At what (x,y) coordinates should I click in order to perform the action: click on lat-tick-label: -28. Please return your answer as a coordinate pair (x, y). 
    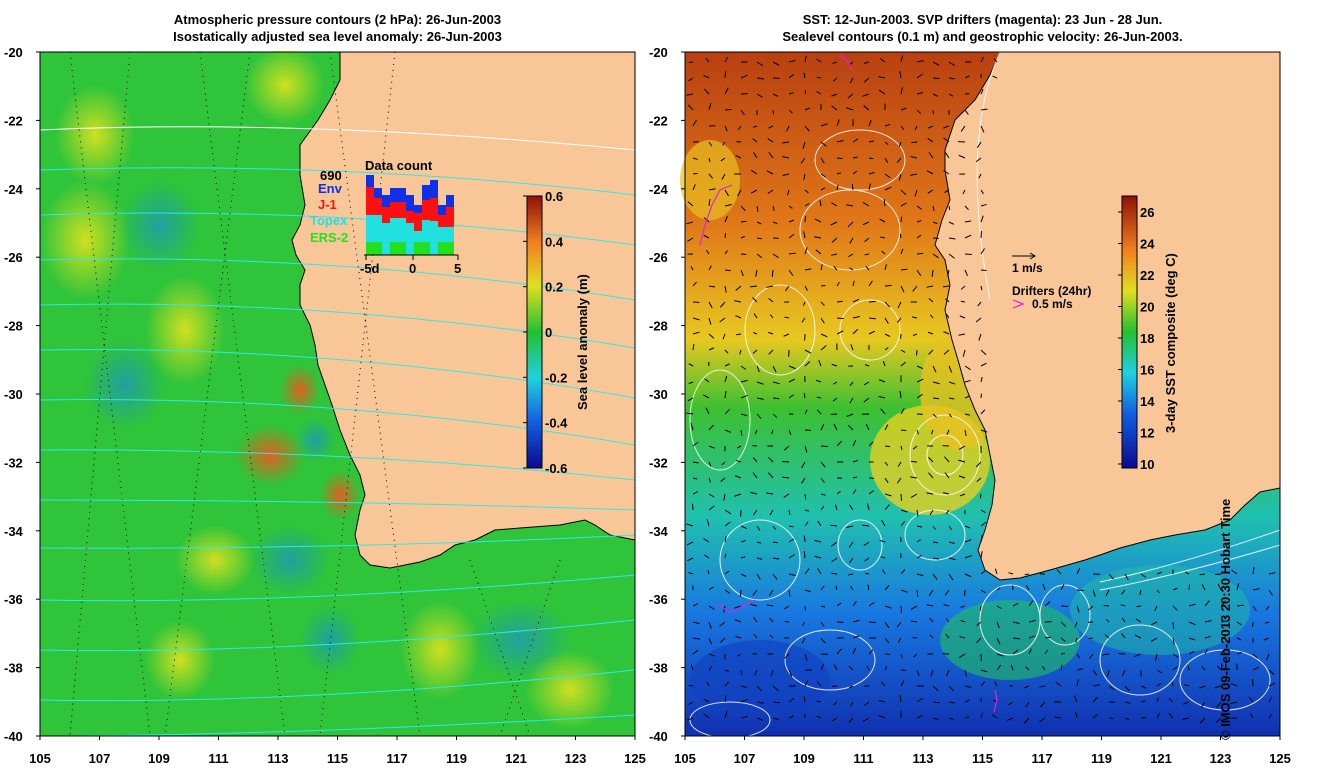
    Looking at the image, I should click on (13, 326).